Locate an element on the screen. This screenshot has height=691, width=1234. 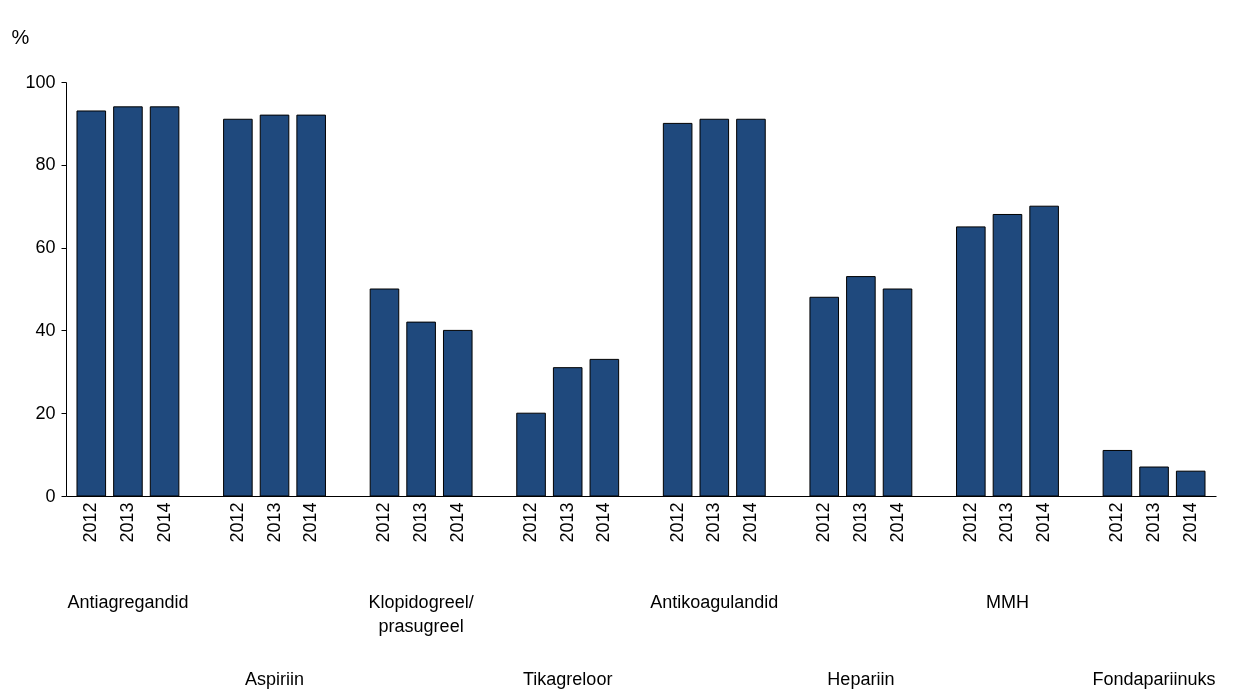
y-axis-title: % is located at coordinates (20, 36).